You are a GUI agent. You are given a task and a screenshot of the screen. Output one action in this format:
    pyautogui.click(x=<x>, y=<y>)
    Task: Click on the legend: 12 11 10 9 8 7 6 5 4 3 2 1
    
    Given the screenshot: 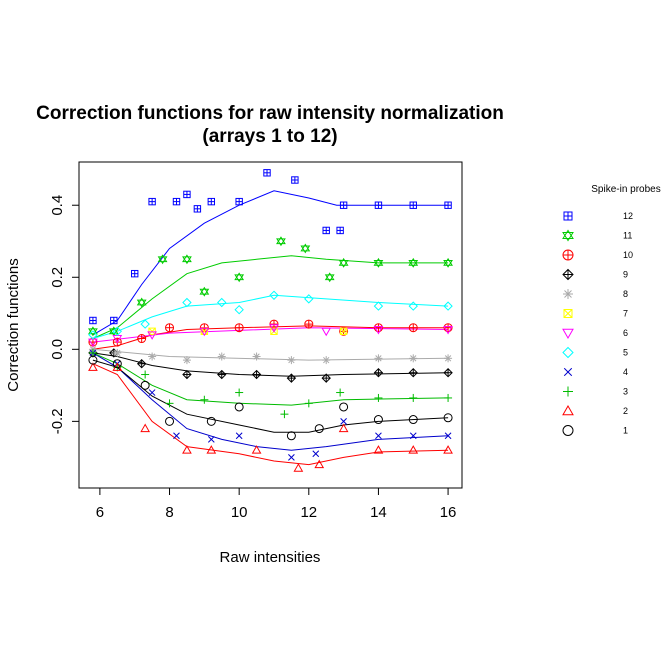 What is the action you would take?
    pyautogui.click(x=597, y=323)
    